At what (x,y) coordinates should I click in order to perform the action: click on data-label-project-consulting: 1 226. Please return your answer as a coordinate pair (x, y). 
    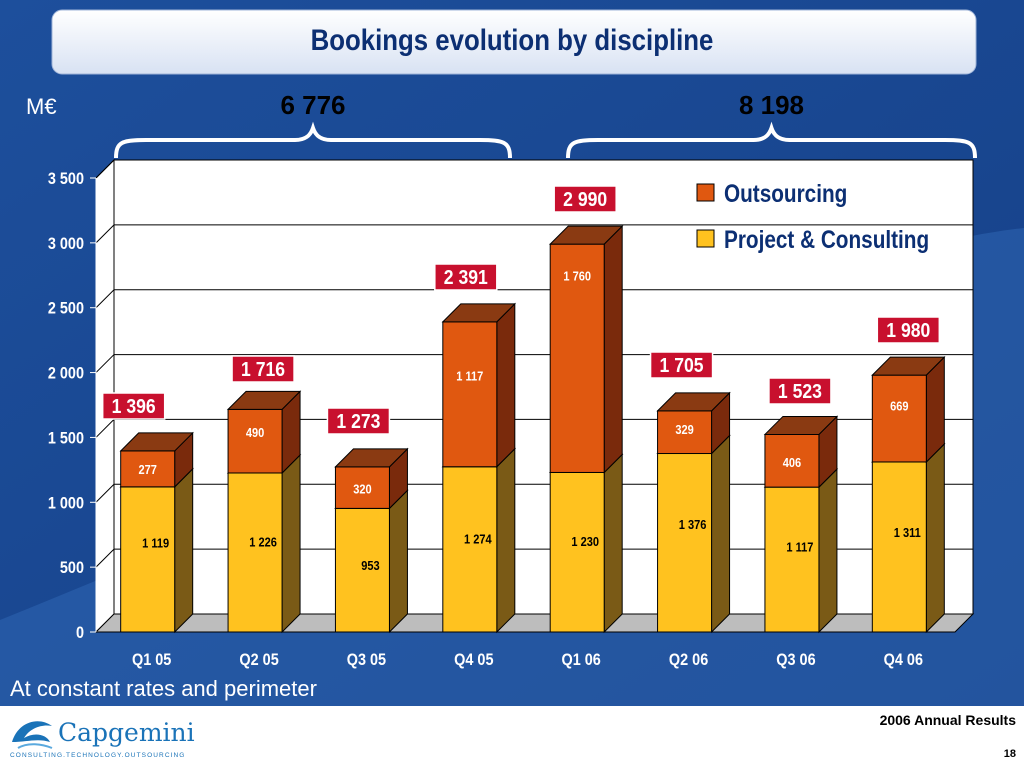
    Looking at the image, I should click on (263, 542).